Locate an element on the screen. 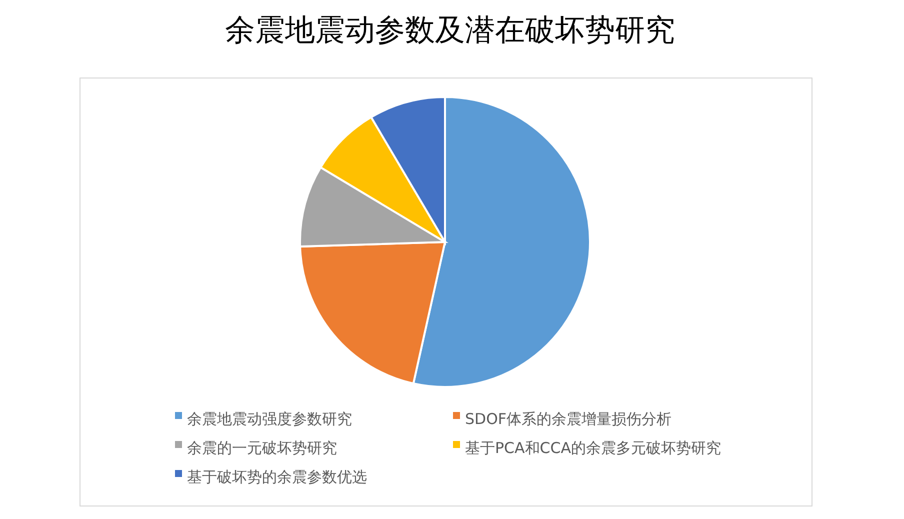 The width and height of the screenshot is (904, 519). legend-label: 余震地震动强度参数研究 is located at coordinates (269, 419).